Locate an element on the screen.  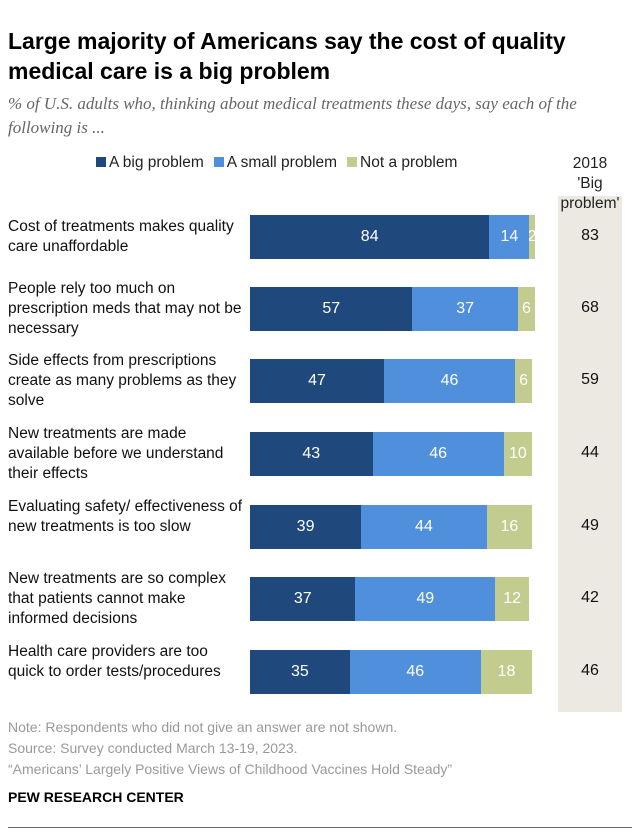
bar-segment: 12 is located at coordinates (512, 599).